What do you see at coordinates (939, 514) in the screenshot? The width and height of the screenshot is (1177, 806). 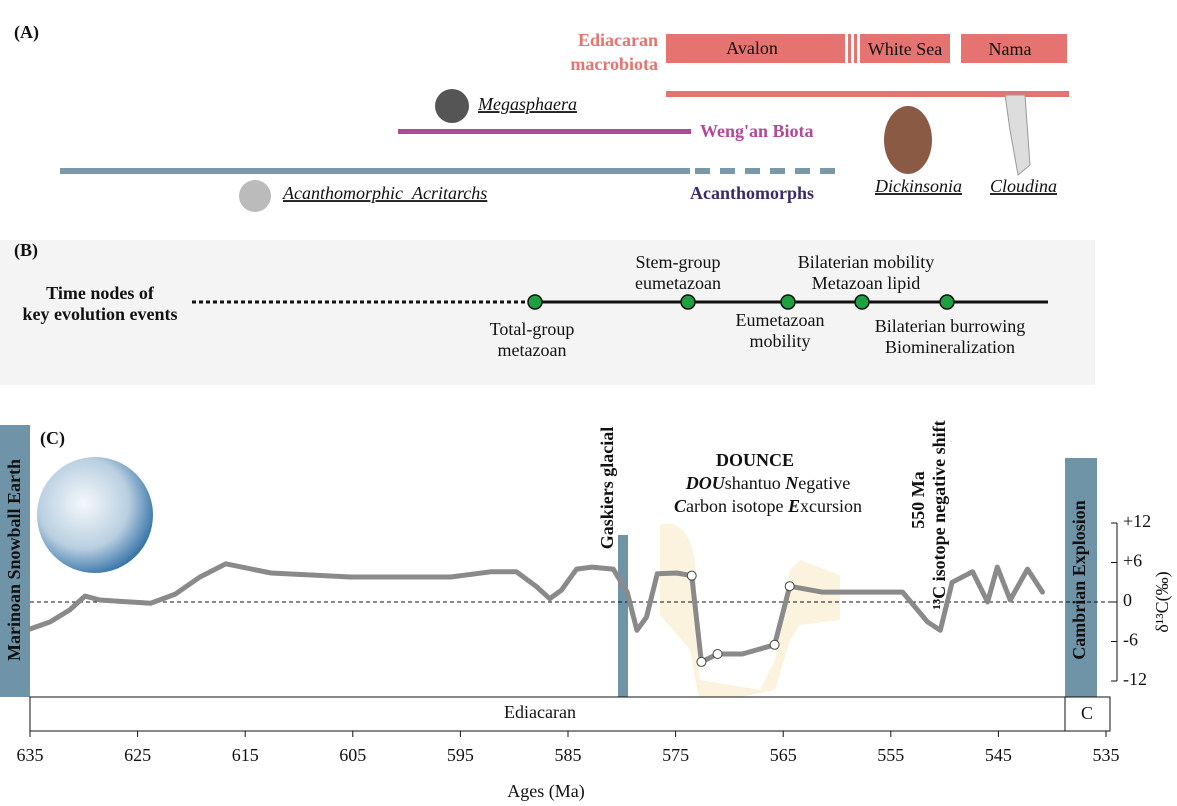 I see `shift-label: ¹³C isotope negative shift` at bounding box center [939, 514].